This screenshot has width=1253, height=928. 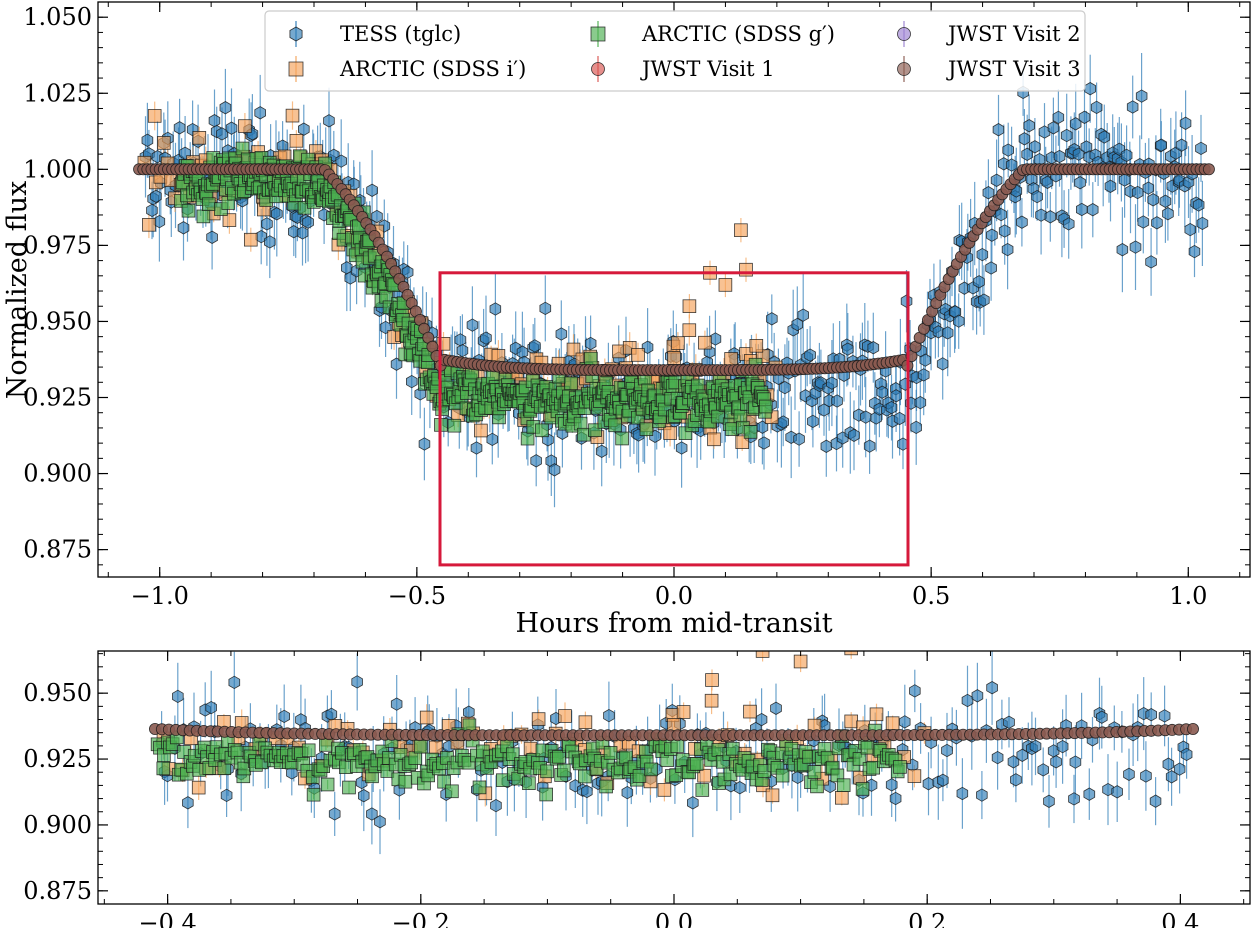 What do you see at coordinates (674, 596) in the screenshot?
I see `main-xtick-label: 0.0` at bounding box center [674, 596].